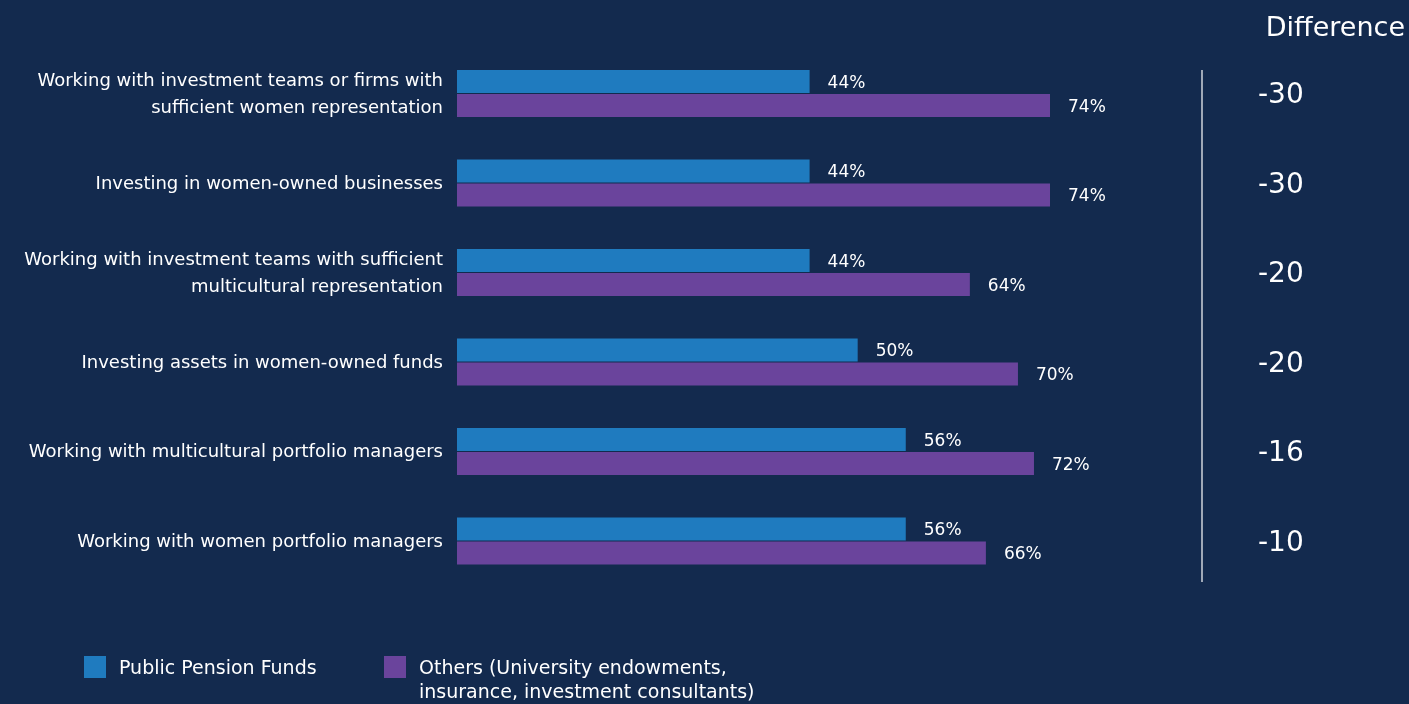 The image size is (1409, 704). Describe the element at coordinates (1054, 374) in the screenshot. I see `data-label: 70%` at that location.